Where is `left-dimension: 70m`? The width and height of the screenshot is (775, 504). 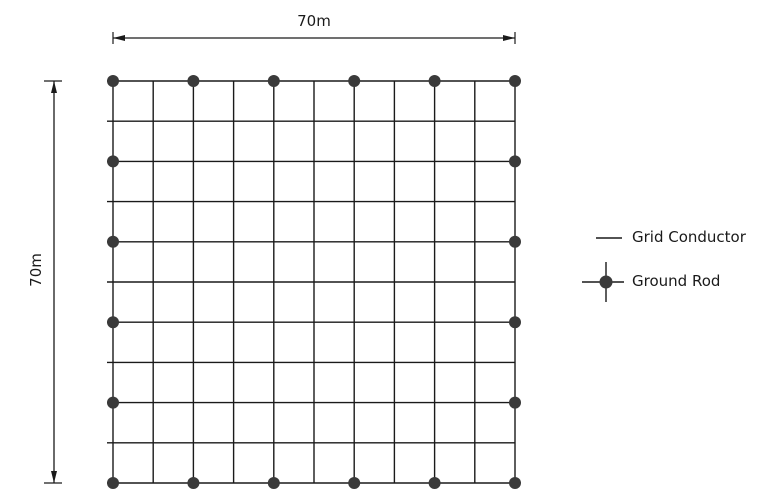 left-dimension: 70m is located at coordinates (44, 282).